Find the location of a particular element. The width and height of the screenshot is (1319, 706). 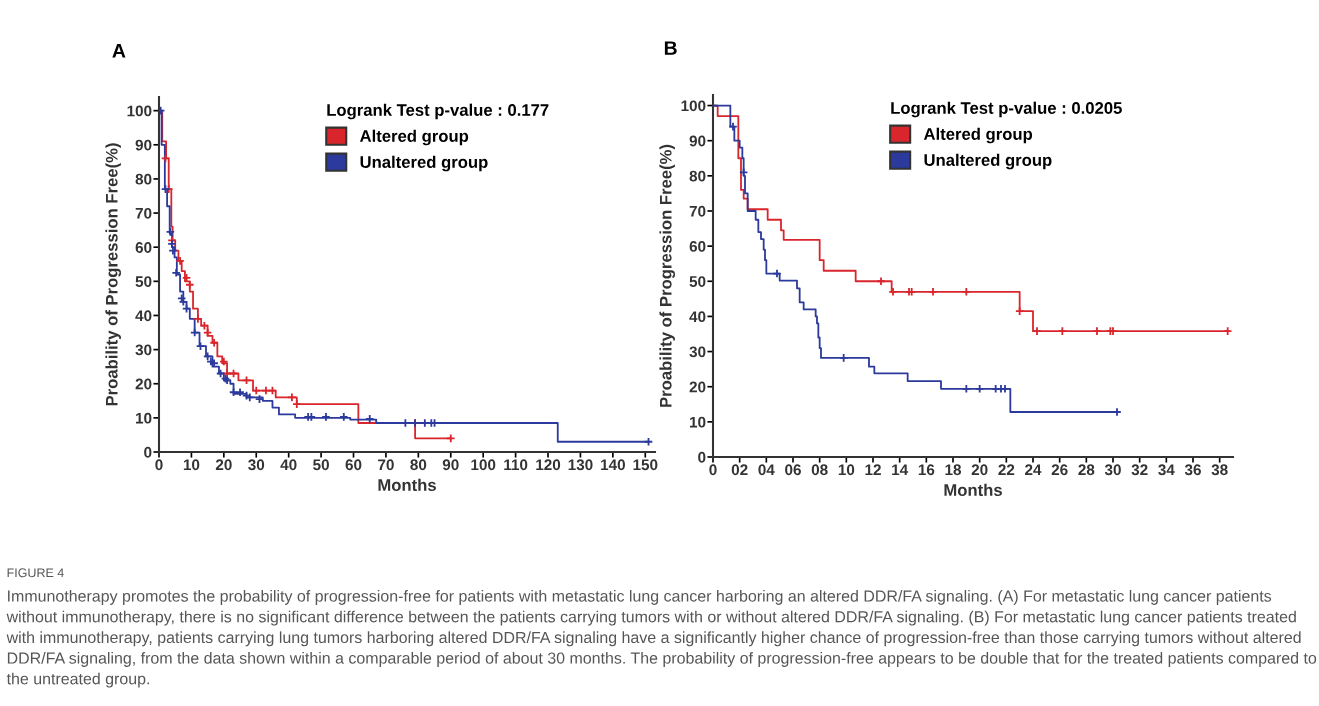

x-tick-label: 24 is located at coordinates (1033, 470).